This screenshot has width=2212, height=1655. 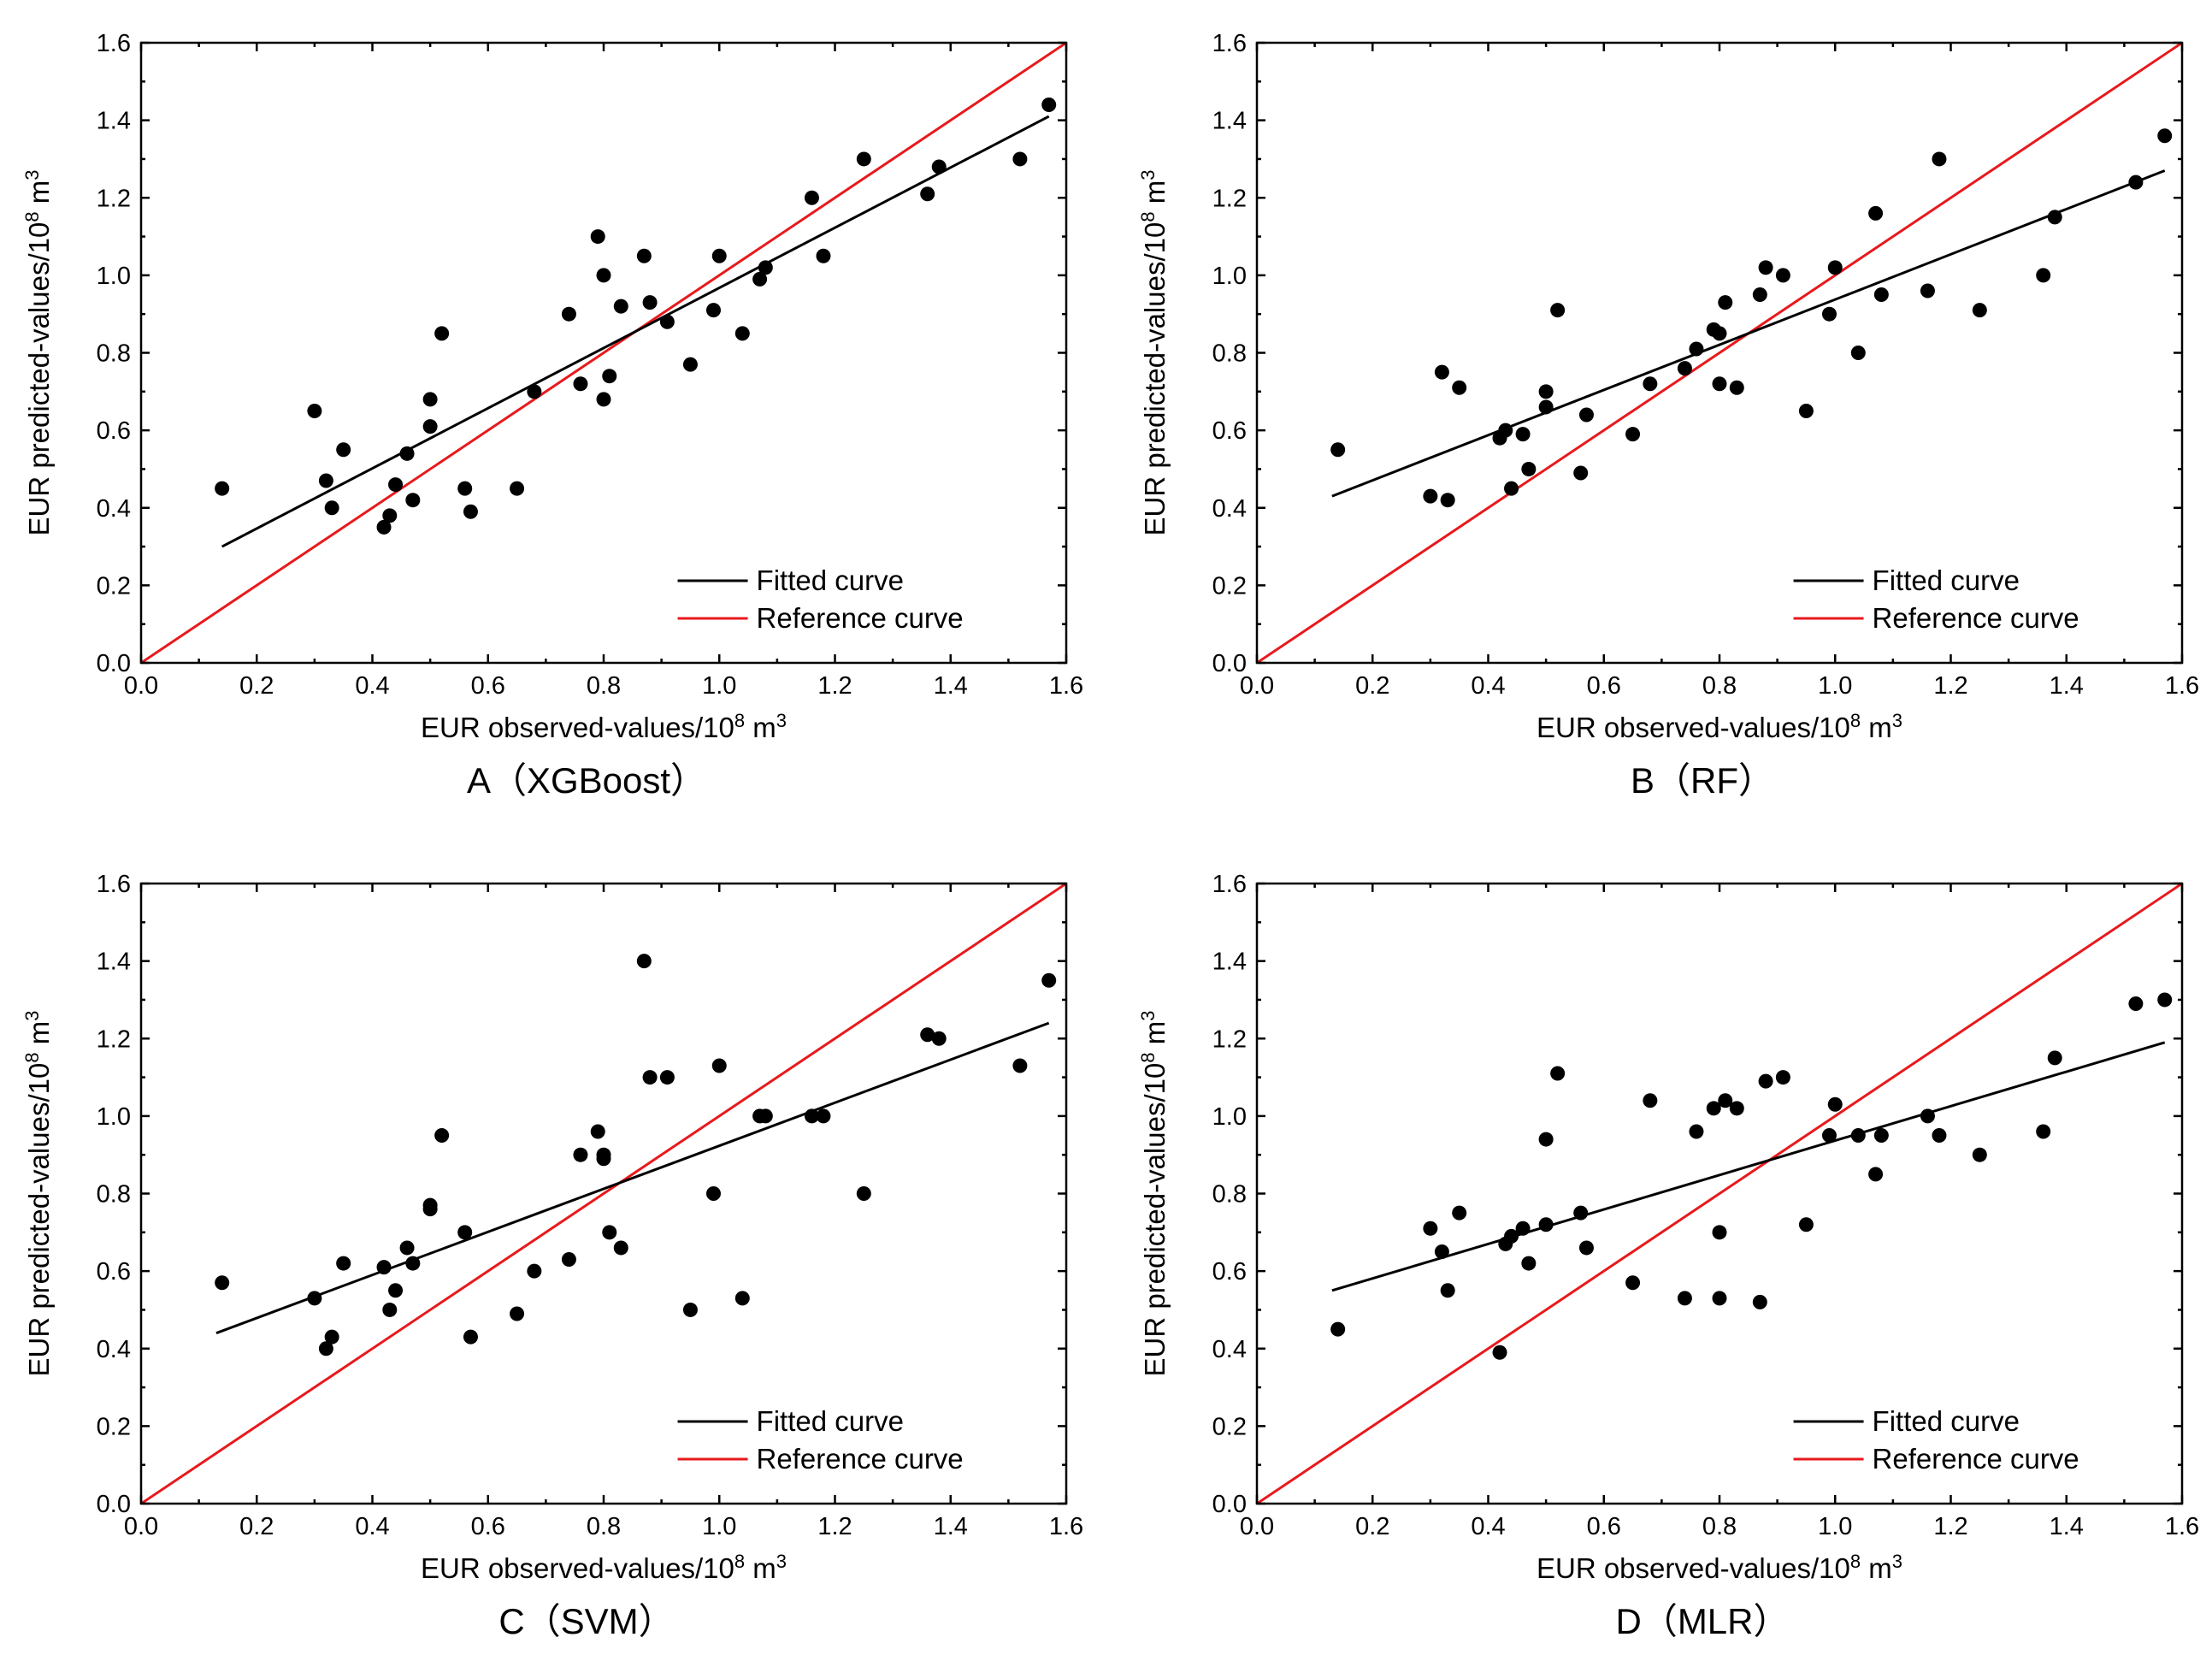 I want to click on x-tick-label: 0.4, so click(x=372, y=1526).